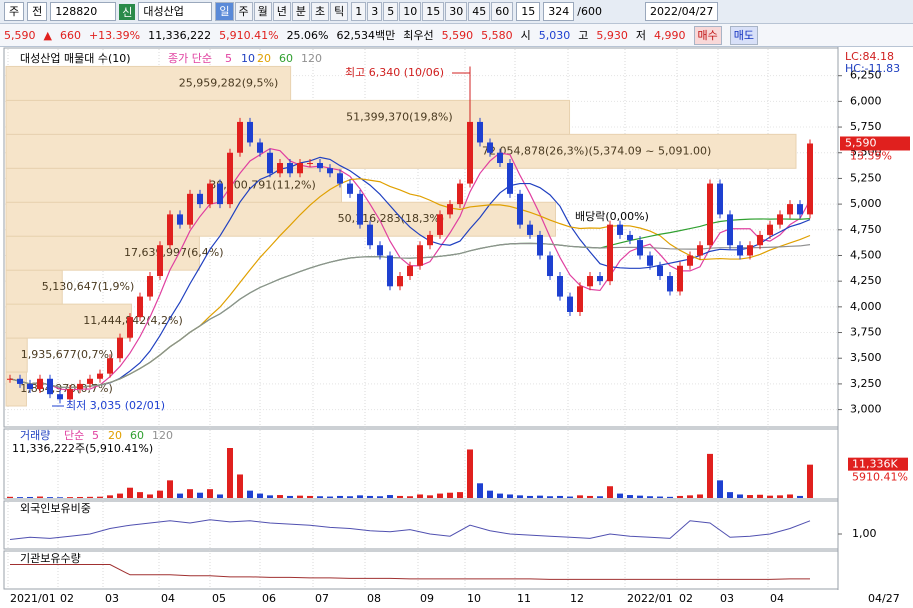 The height and width of the screenshot is (608, 913). Describe the element at coordinates (37, 11) in the screenshot. I see `range-select: 전` at that location.